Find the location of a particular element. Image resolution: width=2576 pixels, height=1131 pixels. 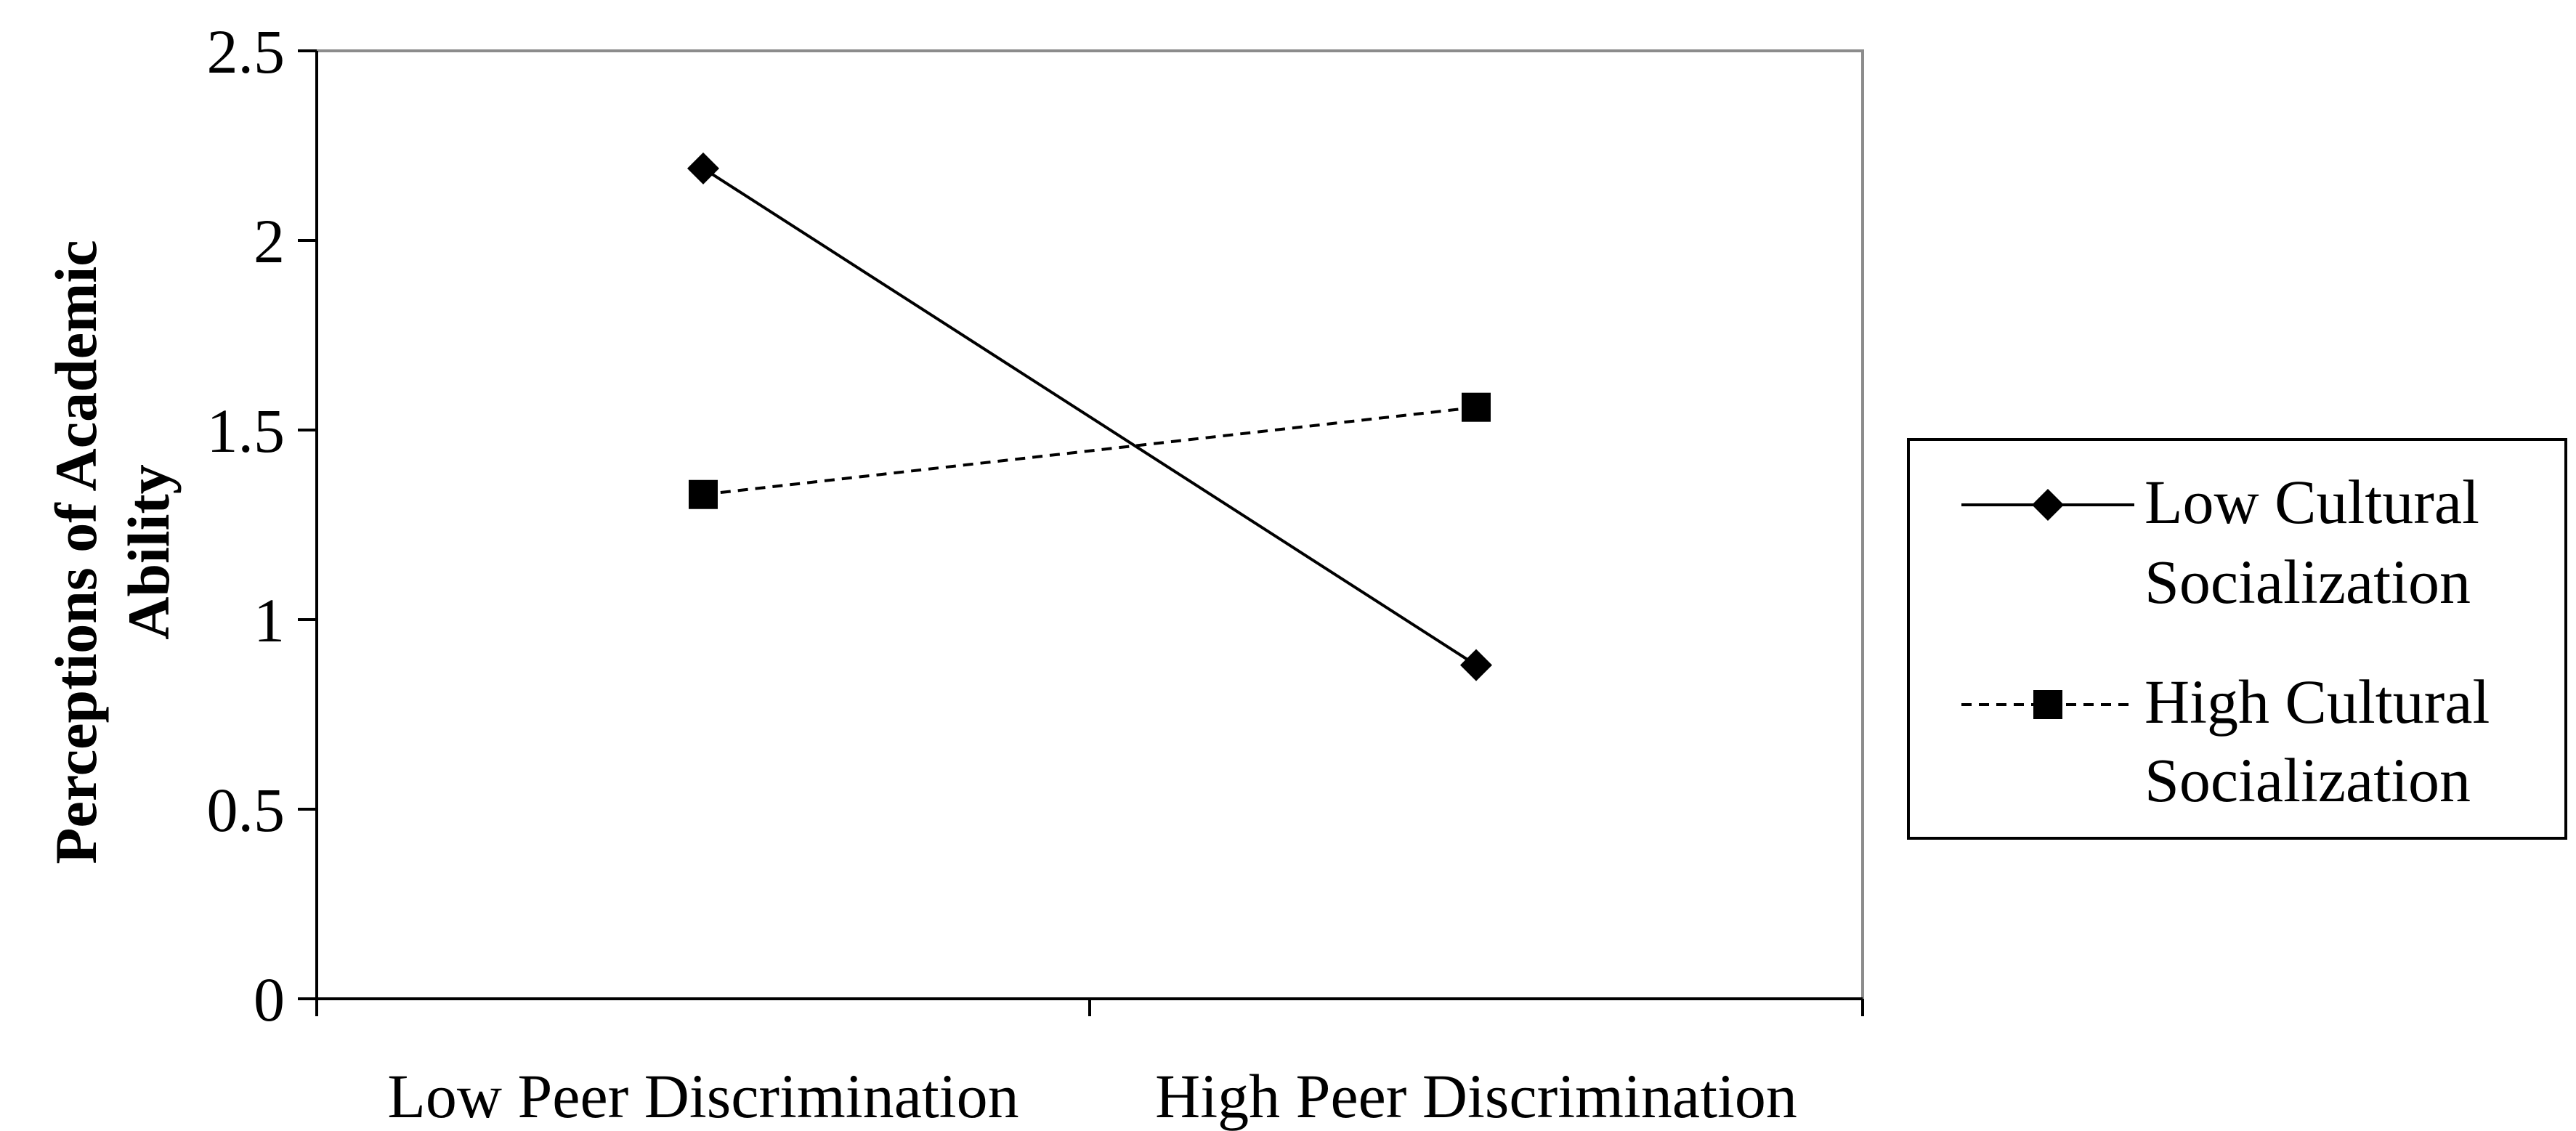

legend-item: Low Cultural Socialization is located at coordinates (2220, 542).